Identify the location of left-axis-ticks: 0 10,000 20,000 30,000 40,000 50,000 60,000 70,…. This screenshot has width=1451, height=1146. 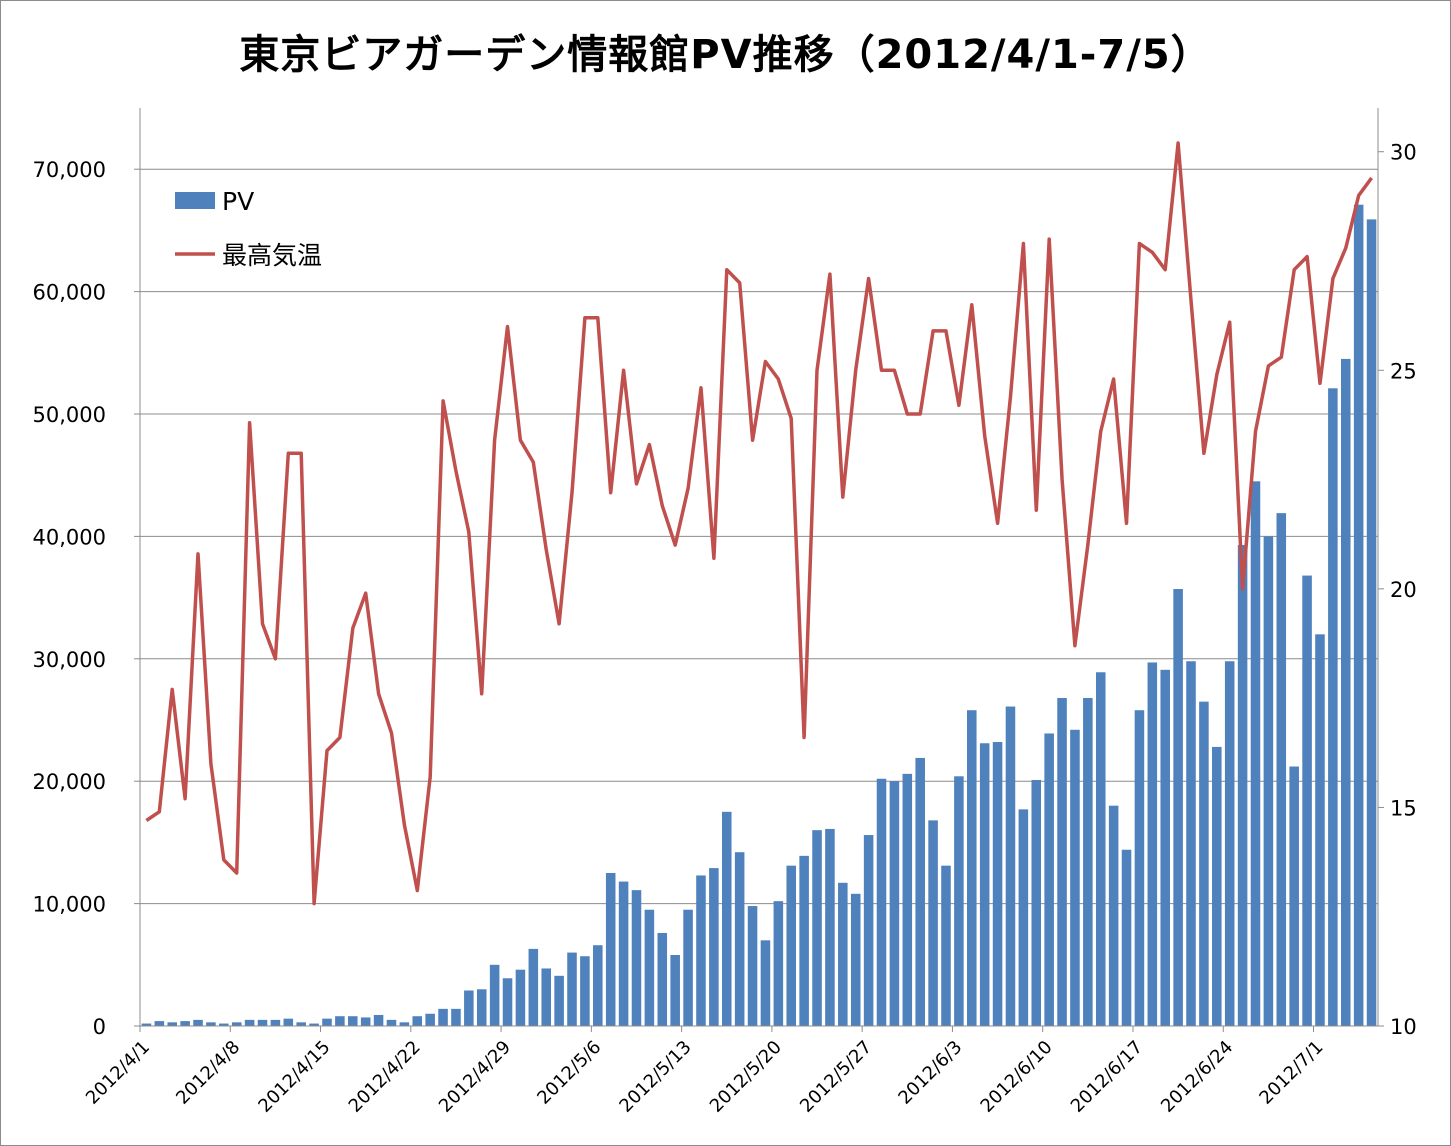
(69, 598).